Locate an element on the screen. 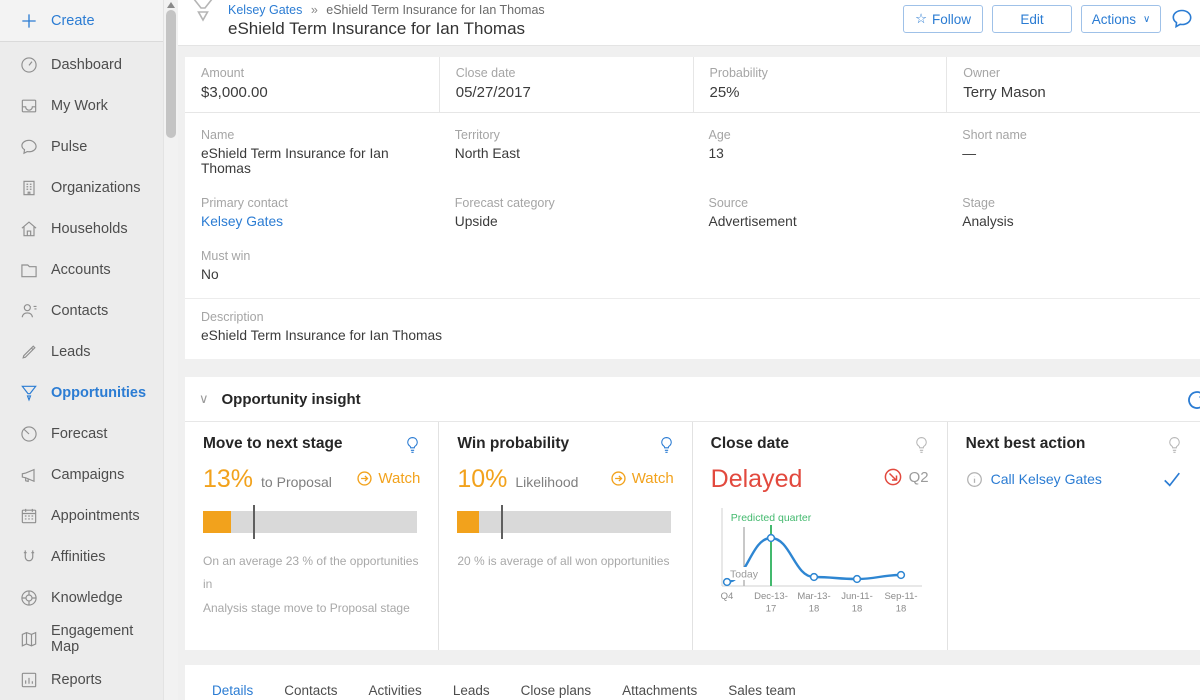  sidebar-item-households: Households is located at coordinates (81, 228).